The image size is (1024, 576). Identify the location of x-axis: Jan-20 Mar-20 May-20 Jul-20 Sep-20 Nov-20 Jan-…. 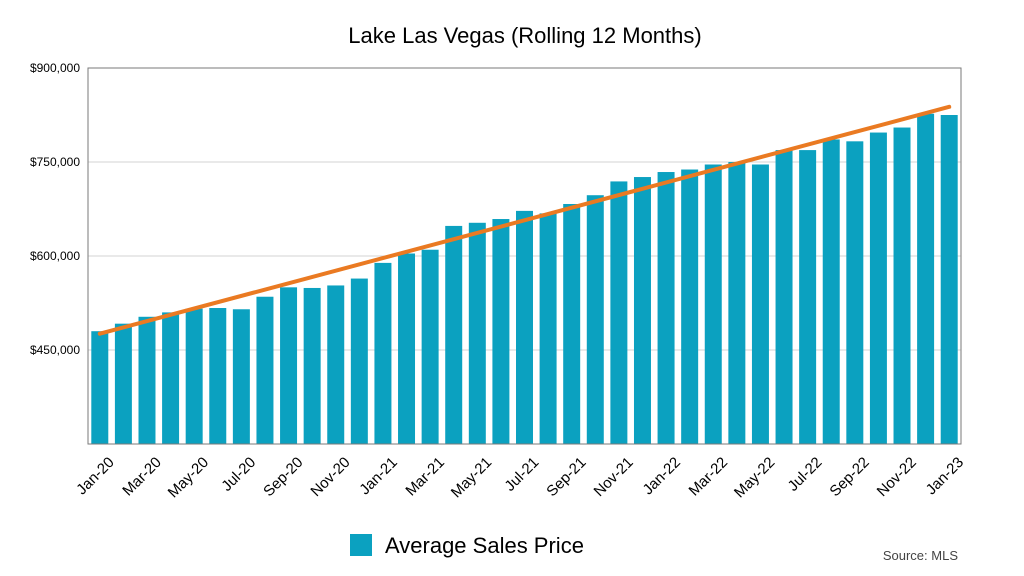
(520, 477).